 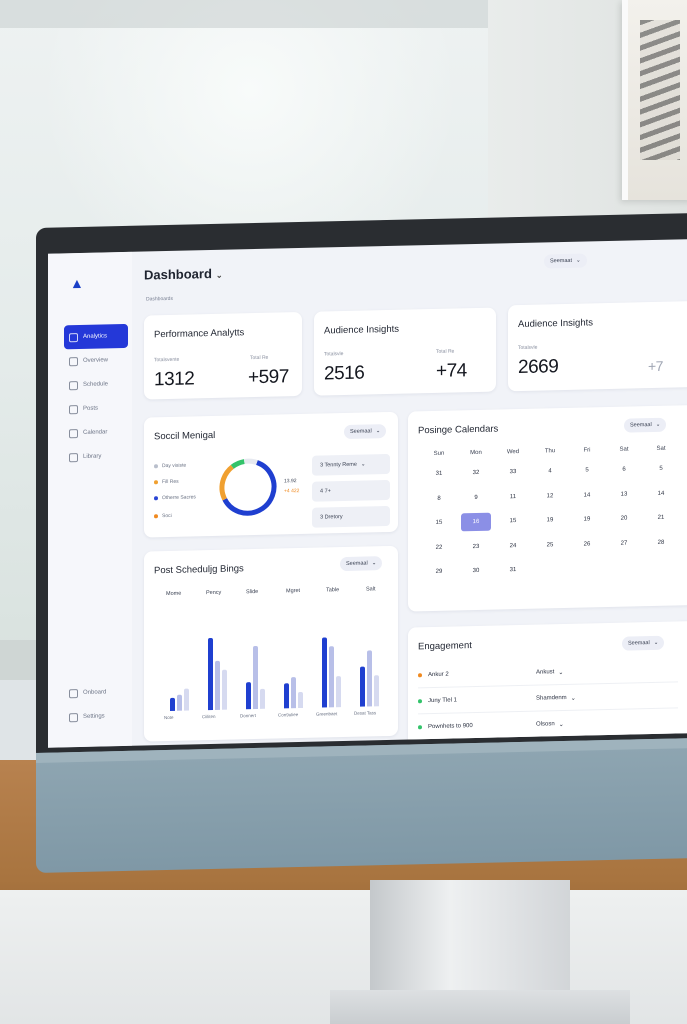 What do you see at coordinates (175, 497) in the screenshot?
I see `legend-item: Otherre Sacres` at bounding box center [175, 497].